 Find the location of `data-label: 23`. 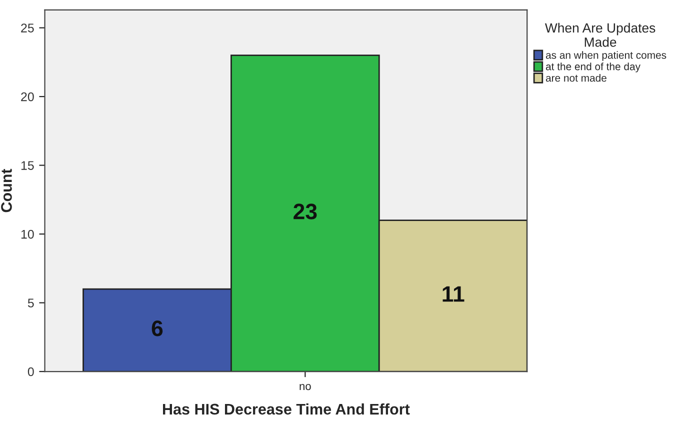

data-label: 23 is located at coordinates (305, 212).